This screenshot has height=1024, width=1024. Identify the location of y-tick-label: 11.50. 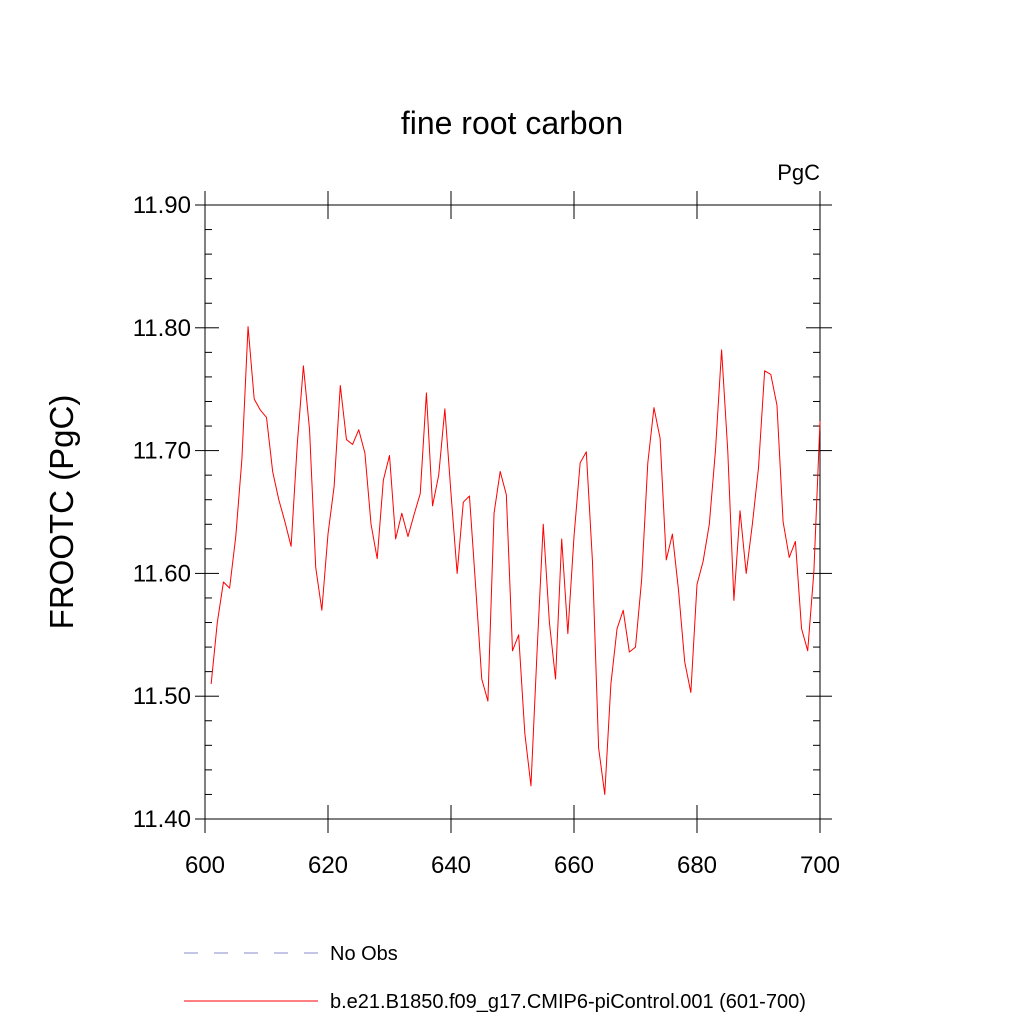
(162, 696).